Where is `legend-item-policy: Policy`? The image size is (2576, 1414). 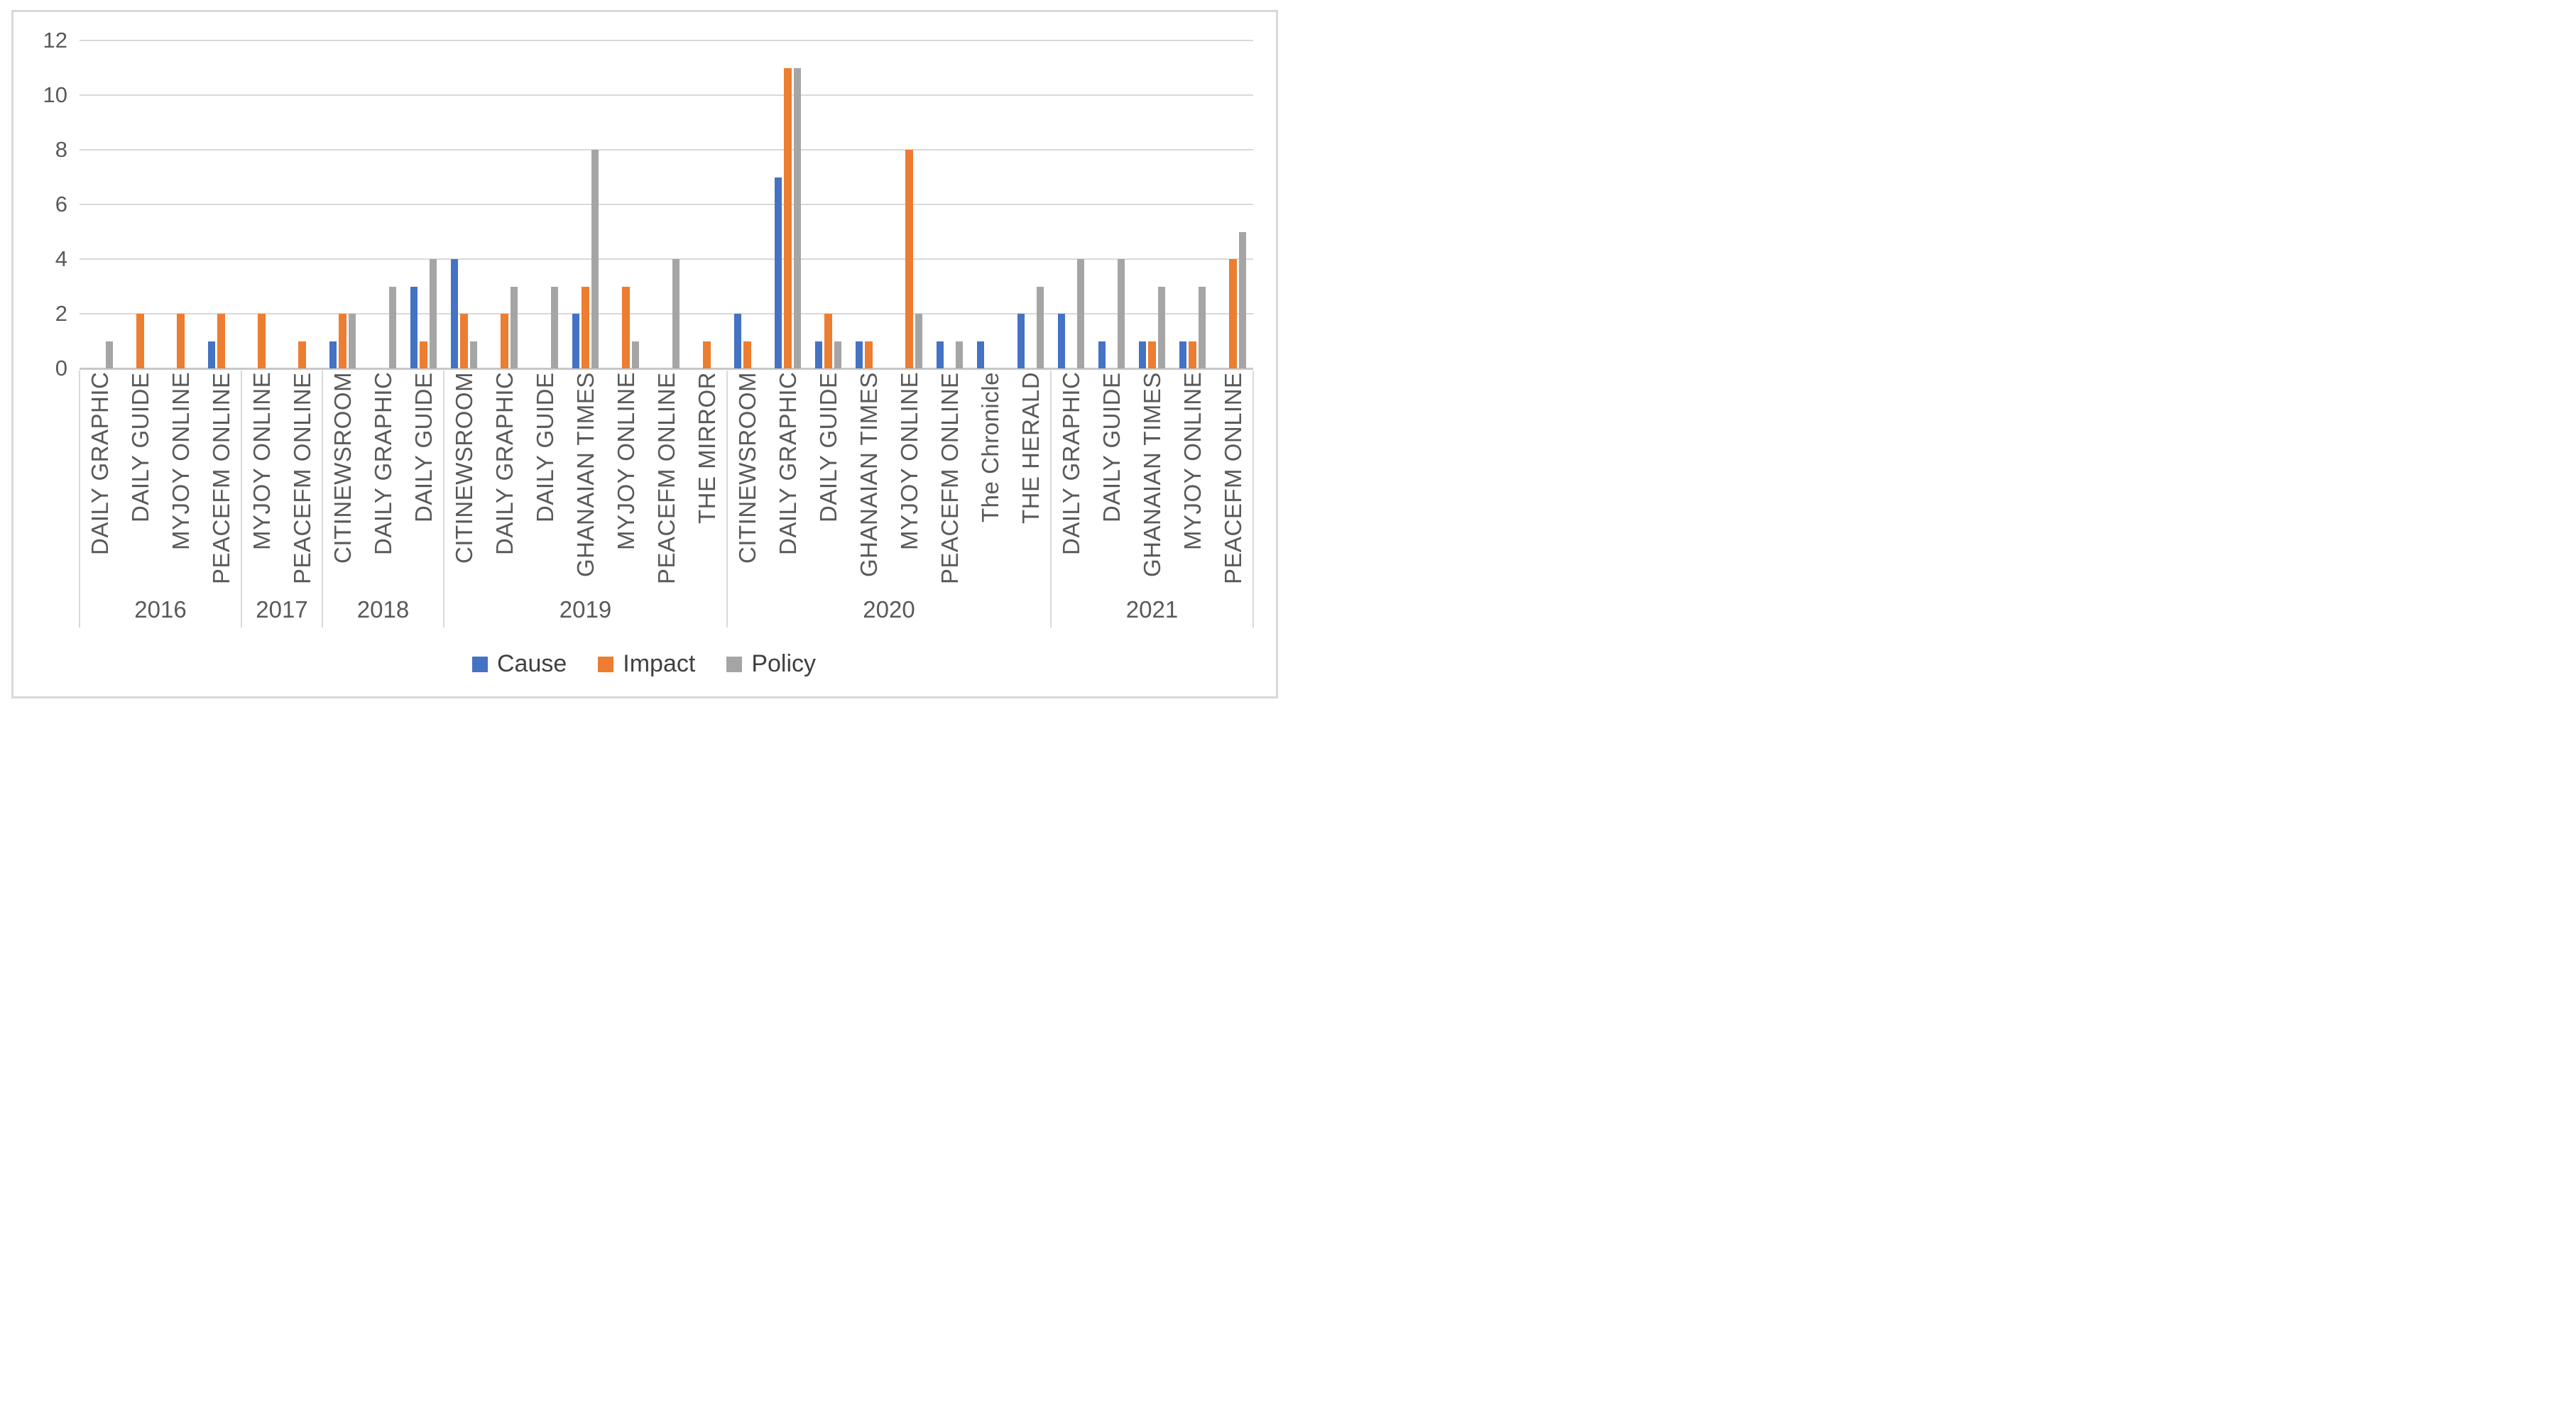
legend-item-policy: Policy is located at coordinates (771, 664).